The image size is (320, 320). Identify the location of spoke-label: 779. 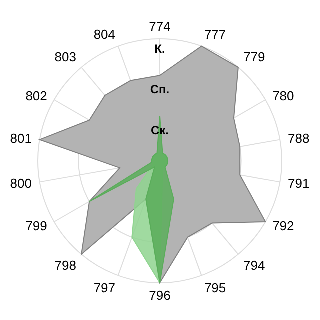
(255, 56).